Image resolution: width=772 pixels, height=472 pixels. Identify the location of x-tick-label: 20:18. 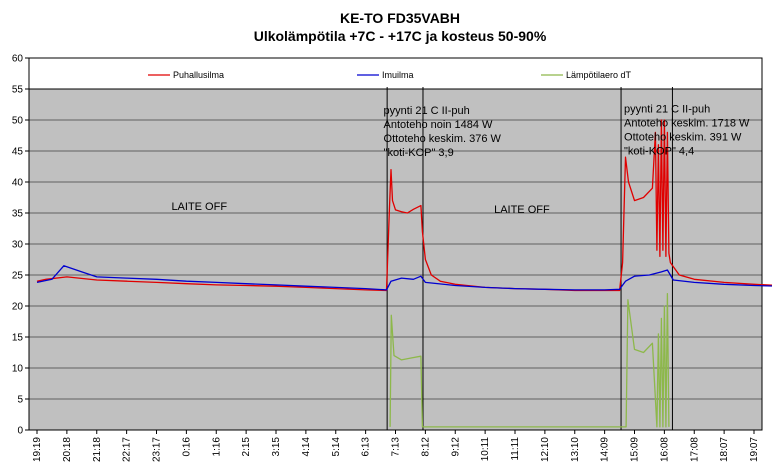
(67, 449).